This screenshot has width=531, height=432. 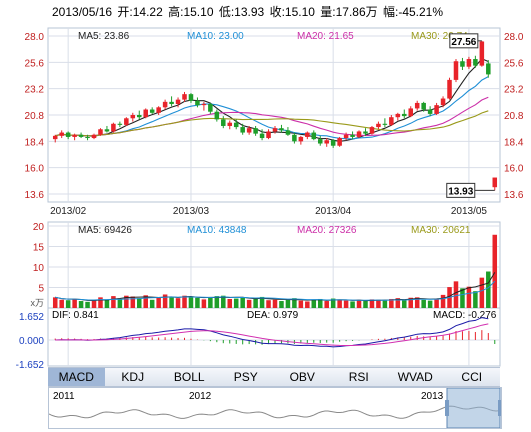 What do you see at coordinates (413, 12) in the screenshot?
I see `quote-change: 幅:-45.21%` at bounding box center [413, 12].